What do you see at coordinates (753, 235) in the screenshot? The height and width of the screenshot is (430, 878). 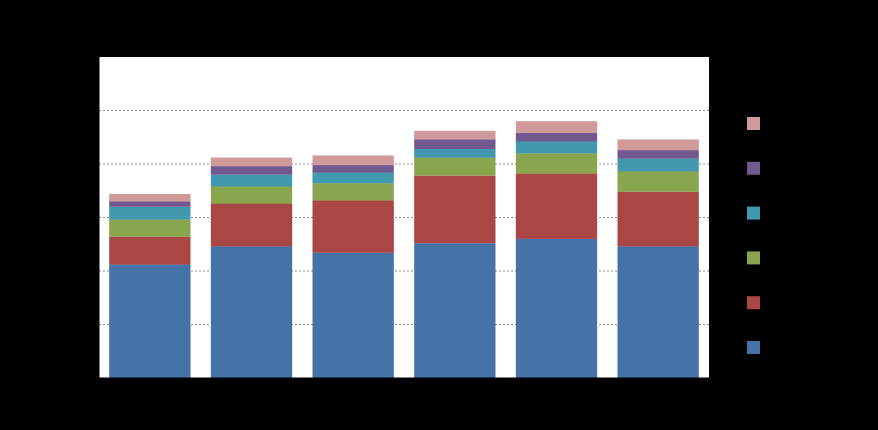 I see `legend` at bounding box center [753, 235].